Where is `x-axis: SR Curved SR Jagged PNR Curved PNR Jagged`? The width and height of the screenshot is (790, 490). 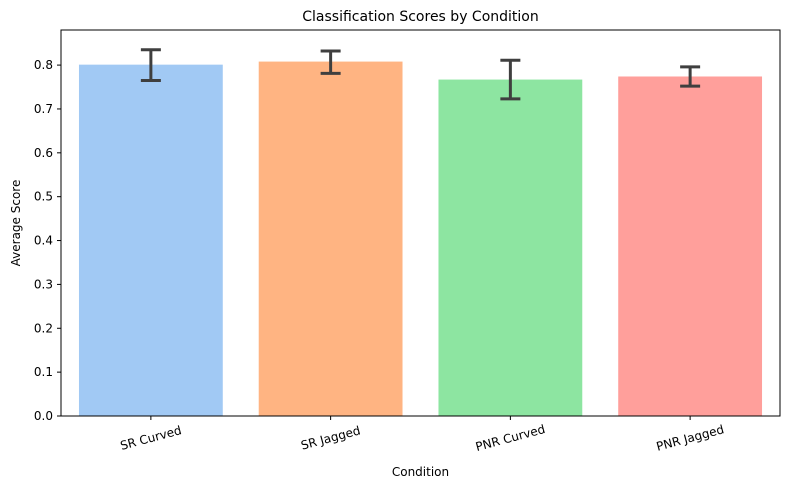 x-axis: SR Curved SR Jagged PNR Curved PNR Jagged is located at coordinates (422, 435).